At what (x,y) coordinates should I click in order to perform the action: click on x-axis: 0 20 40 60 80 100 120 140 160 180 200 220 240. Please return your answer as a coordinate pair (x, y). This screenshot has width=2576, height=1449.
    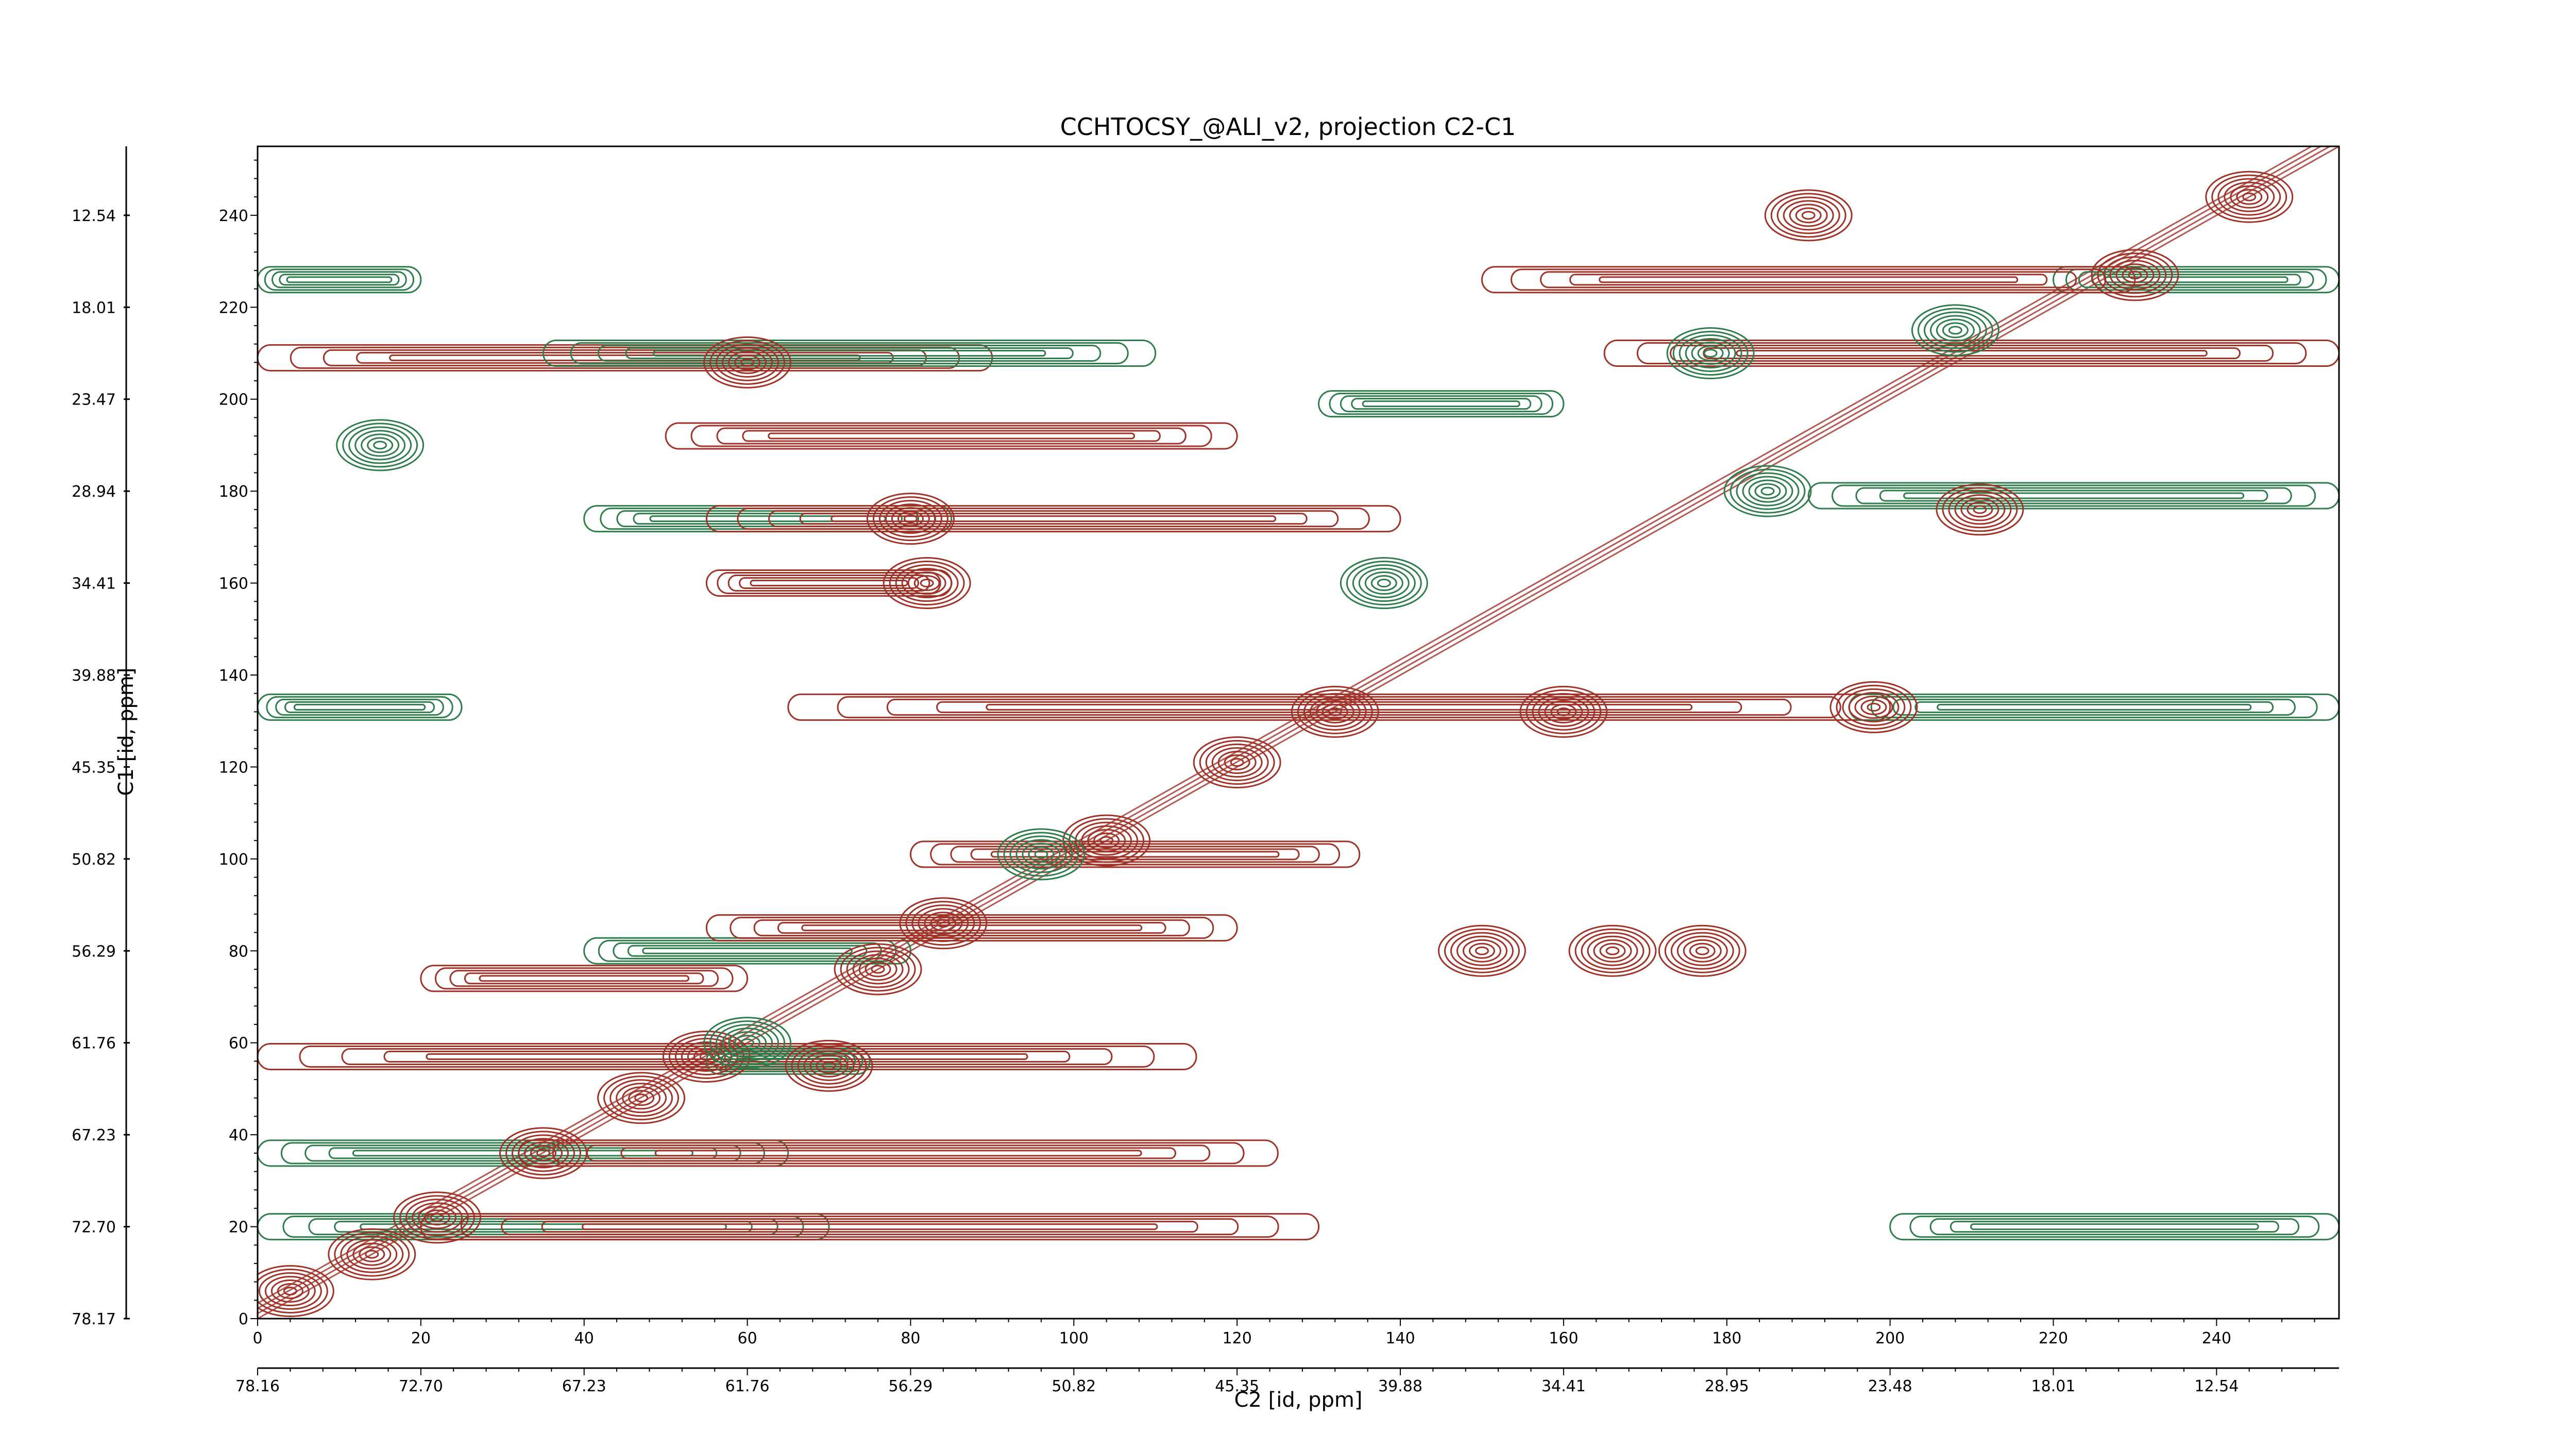
    Looking at the image, I should click on (1283, 1333).